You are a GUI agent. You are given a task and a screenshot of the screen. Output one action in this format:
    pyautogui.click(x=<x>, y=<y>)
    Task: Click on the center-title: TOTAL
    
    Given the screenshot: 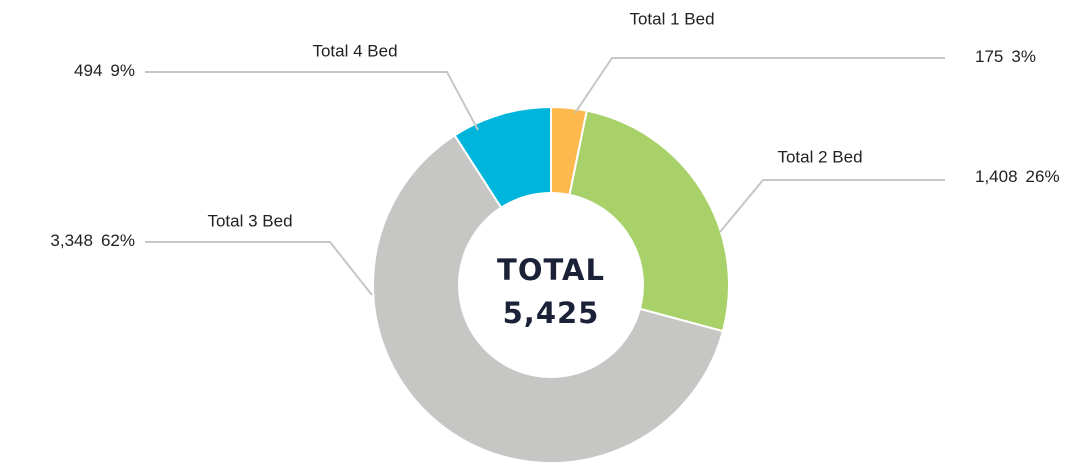 What is the action you would take?
    pyautogui.click(x=551, y=270)
    